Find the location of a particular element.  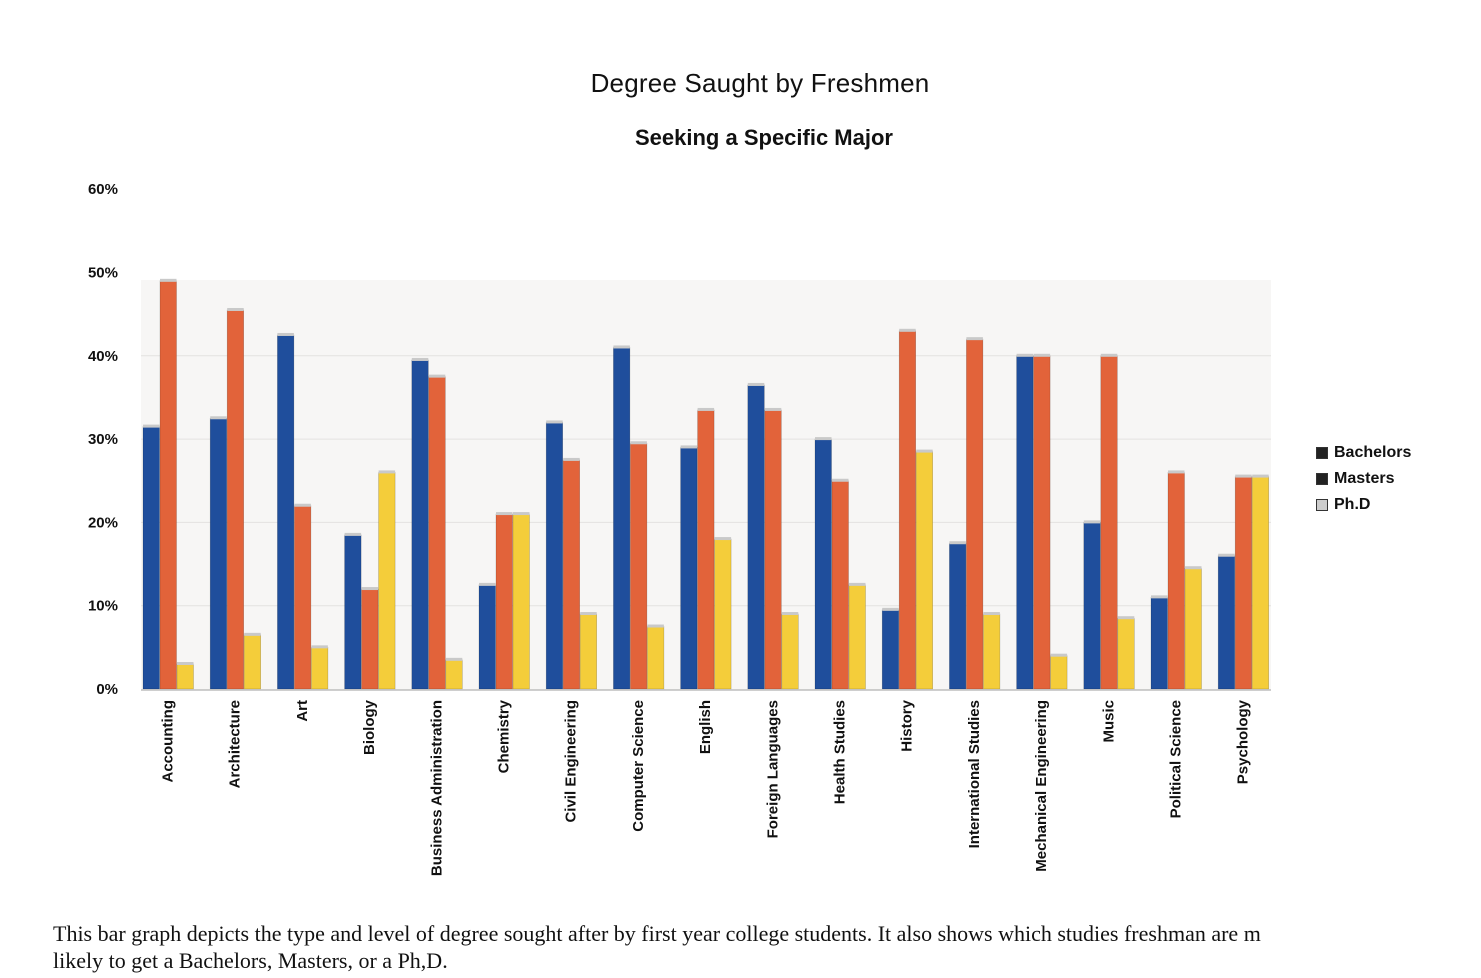

x-tick-label: English is located at coordinates (705, 727).